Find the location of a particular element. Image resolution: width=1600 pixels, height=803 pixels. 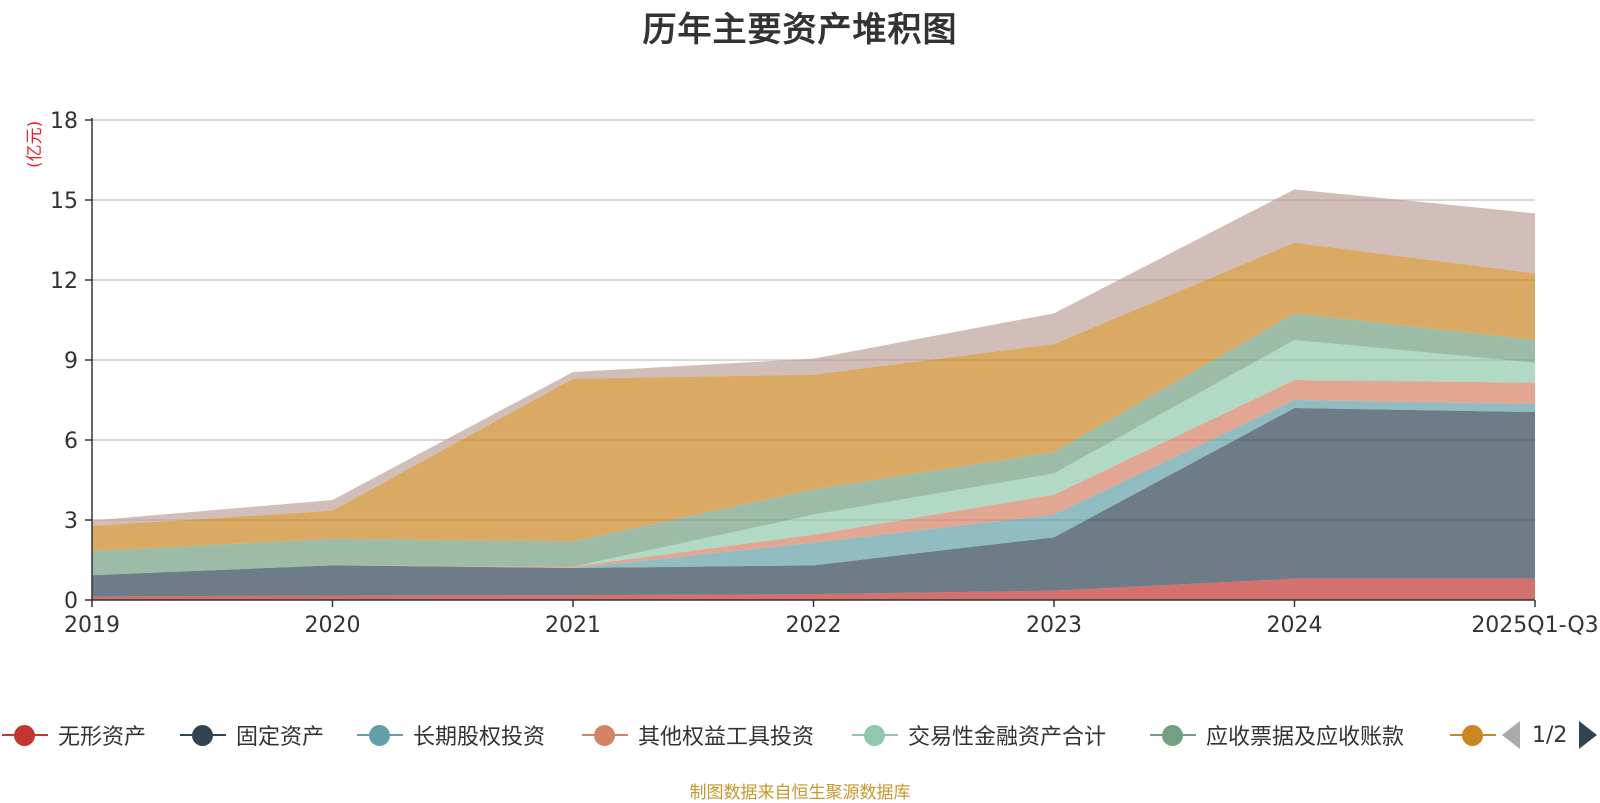

legend-label: 固定资产 is located at coordinates (280, 737).